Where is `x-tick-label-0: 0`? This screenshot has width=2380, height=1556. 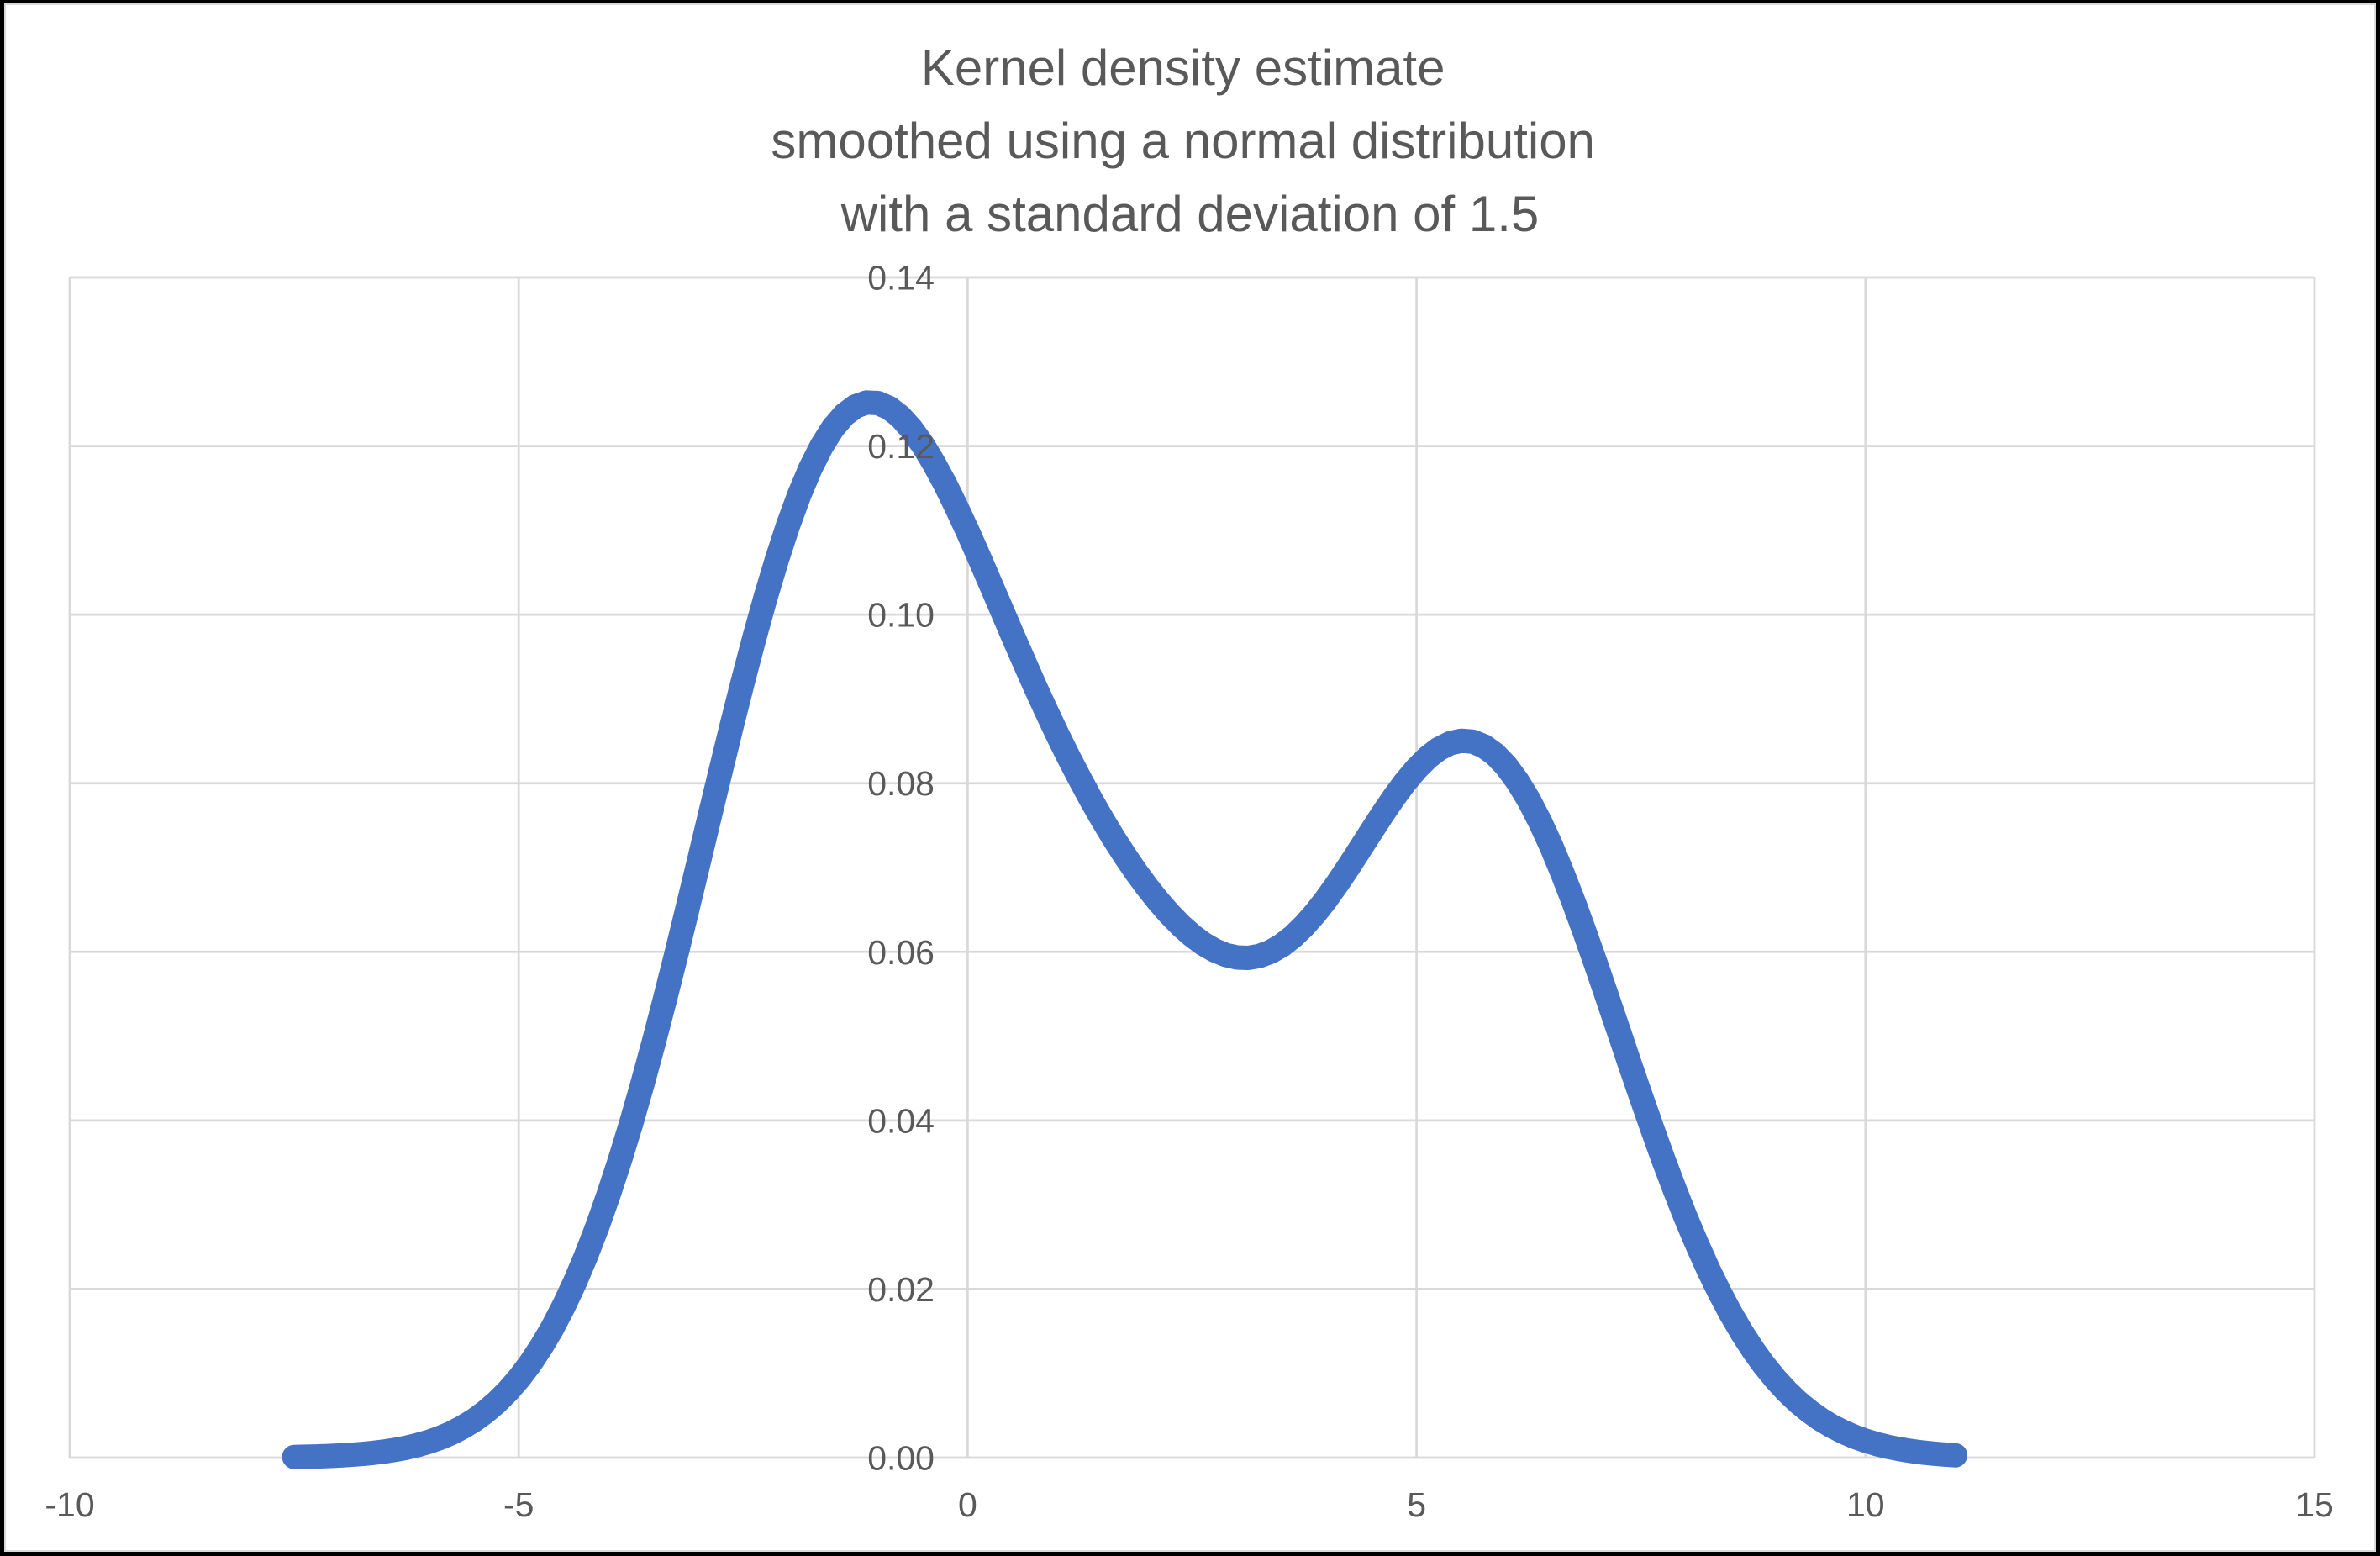 x-tick-label-0: 0 is located at coordinates (968, 1504).